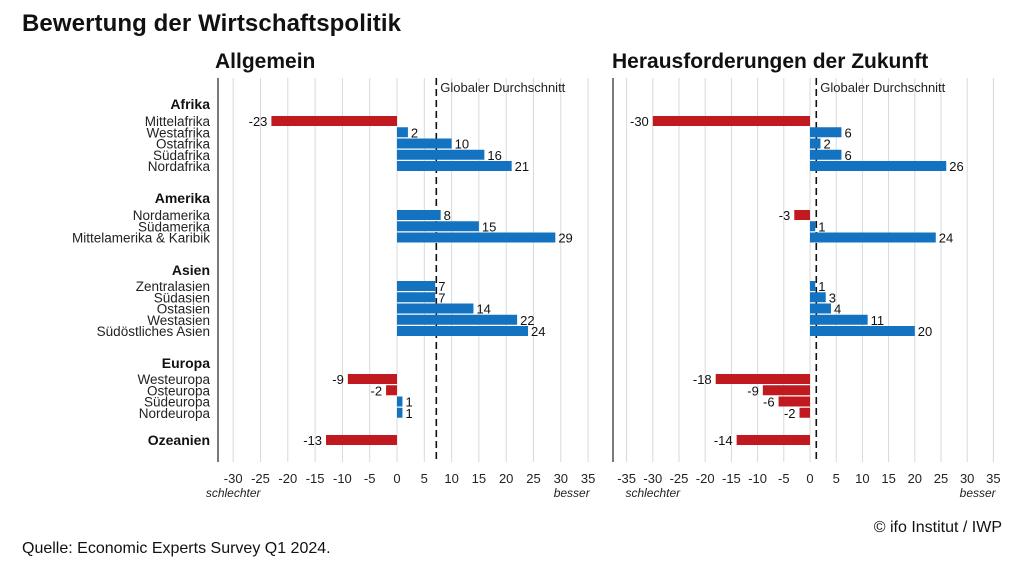 Image resolution: width=1024 pixels, height=576 pixels. What do you see at coordinates (182, 198) in the screenshot?
I see `group-label: Amerika` at bounding box center [182, 198].